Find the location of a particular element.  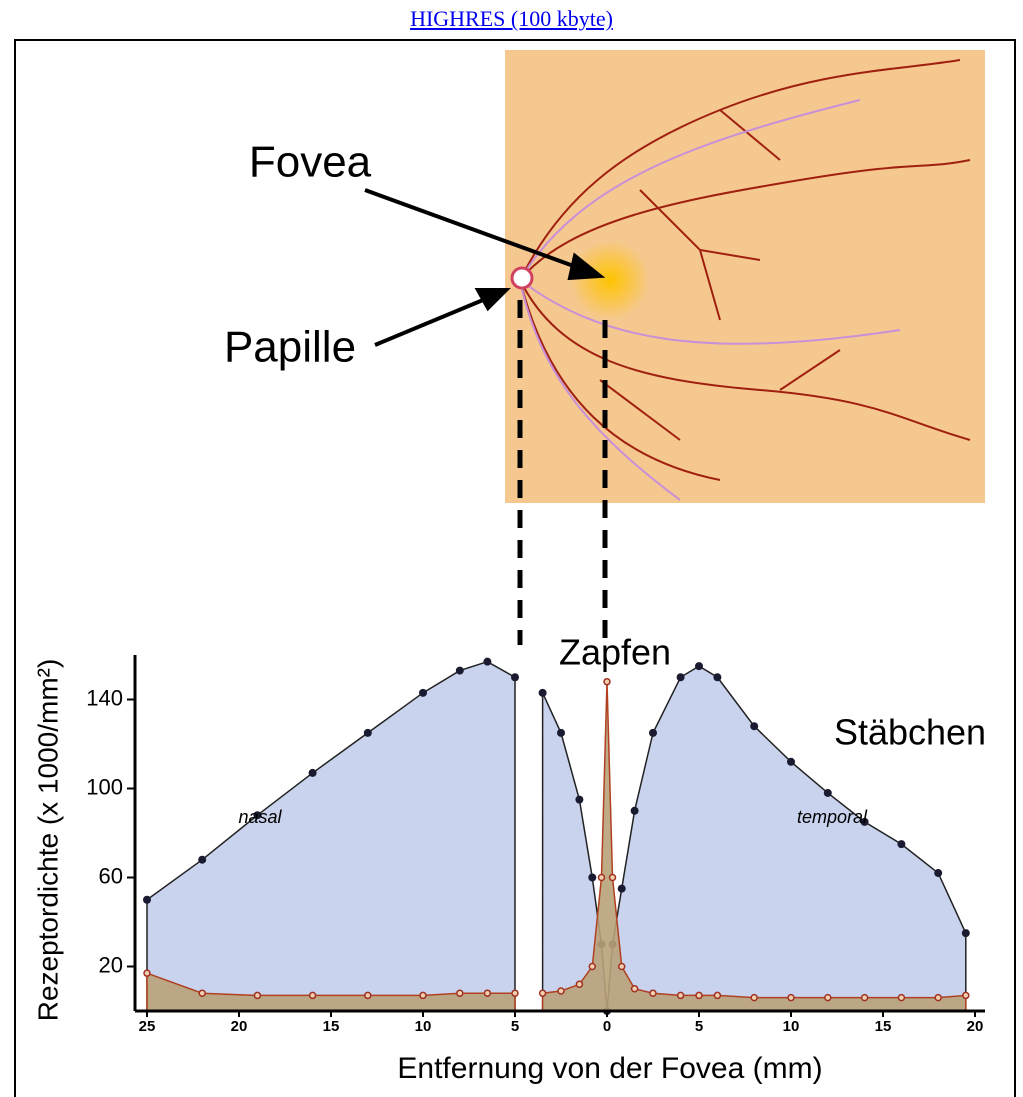

papille-spot is located at coordinates (522, 278).